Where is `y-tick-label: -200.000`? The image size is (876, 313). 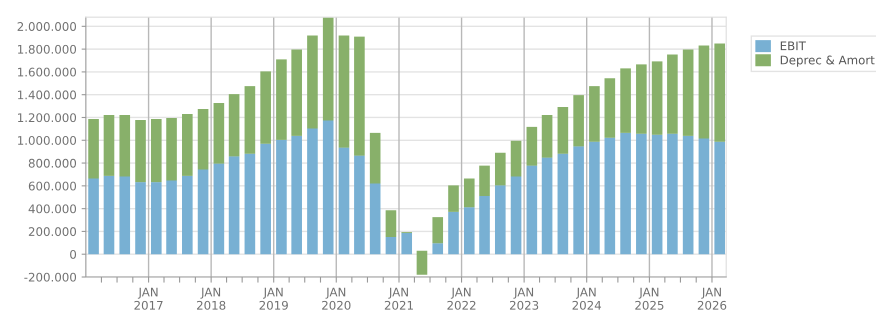
y-tick-label: -200.000 is located at coordinates (50, 277).